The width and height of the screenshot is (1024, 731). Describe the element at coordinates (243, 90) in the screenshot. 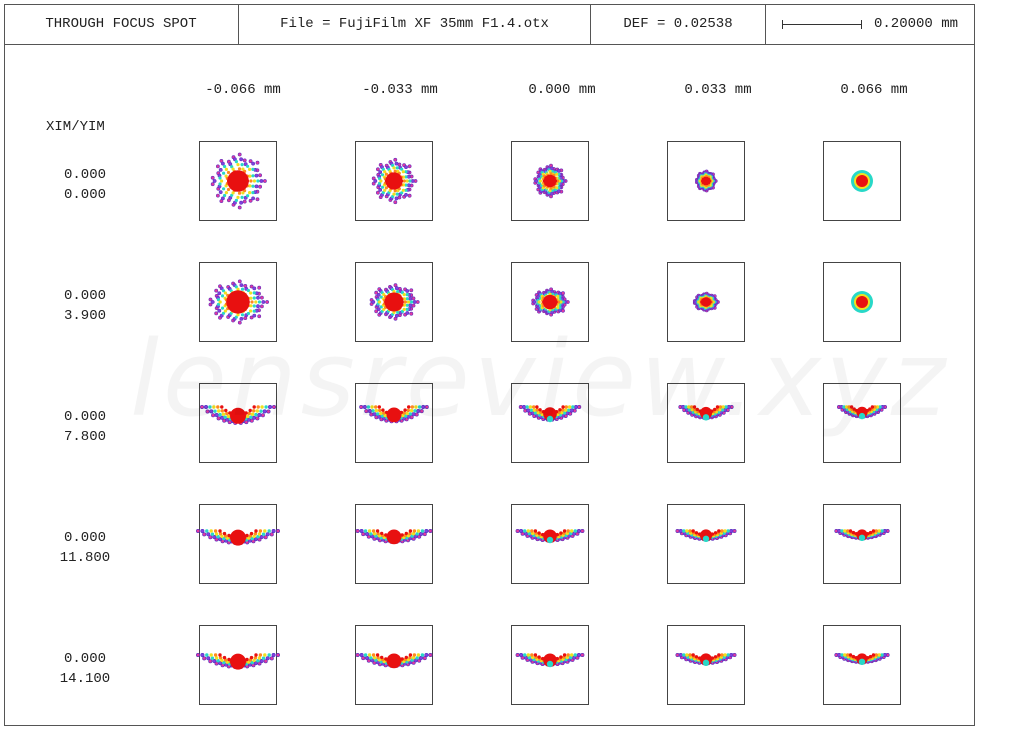

I see `column-header-defocus-1: -0.066 mm` at that location.